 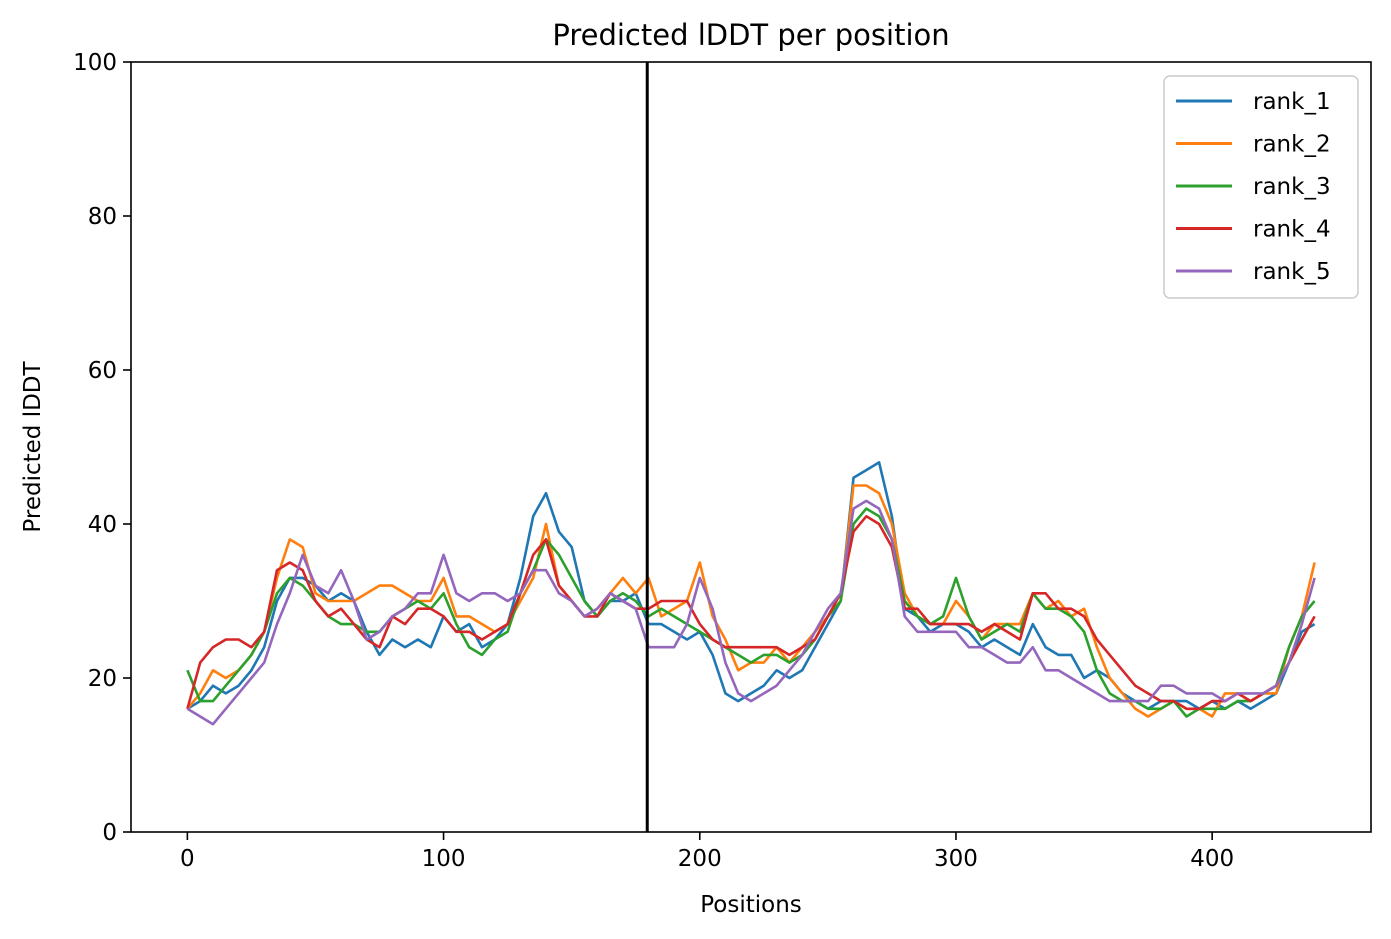 What do you see at coordinates (1292, 230) in the screenshot?
I see `legend-label: rank_4` at bounding box center [1292, 230].